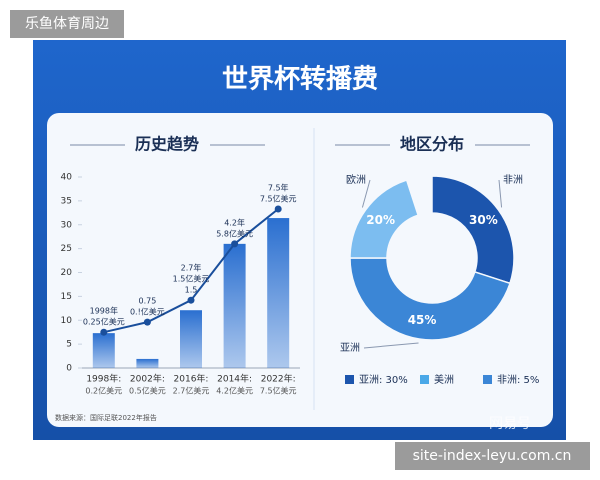 This screenshot has height=480, width=600. I want to click on point-annotation: 0.75, so click(147, 301).